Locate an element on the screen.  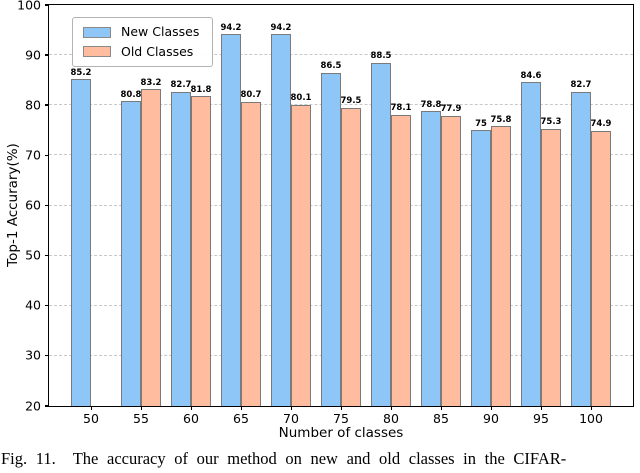
bar-slot-old-classes-75: 79.5 is located at coordinates (351, 205).